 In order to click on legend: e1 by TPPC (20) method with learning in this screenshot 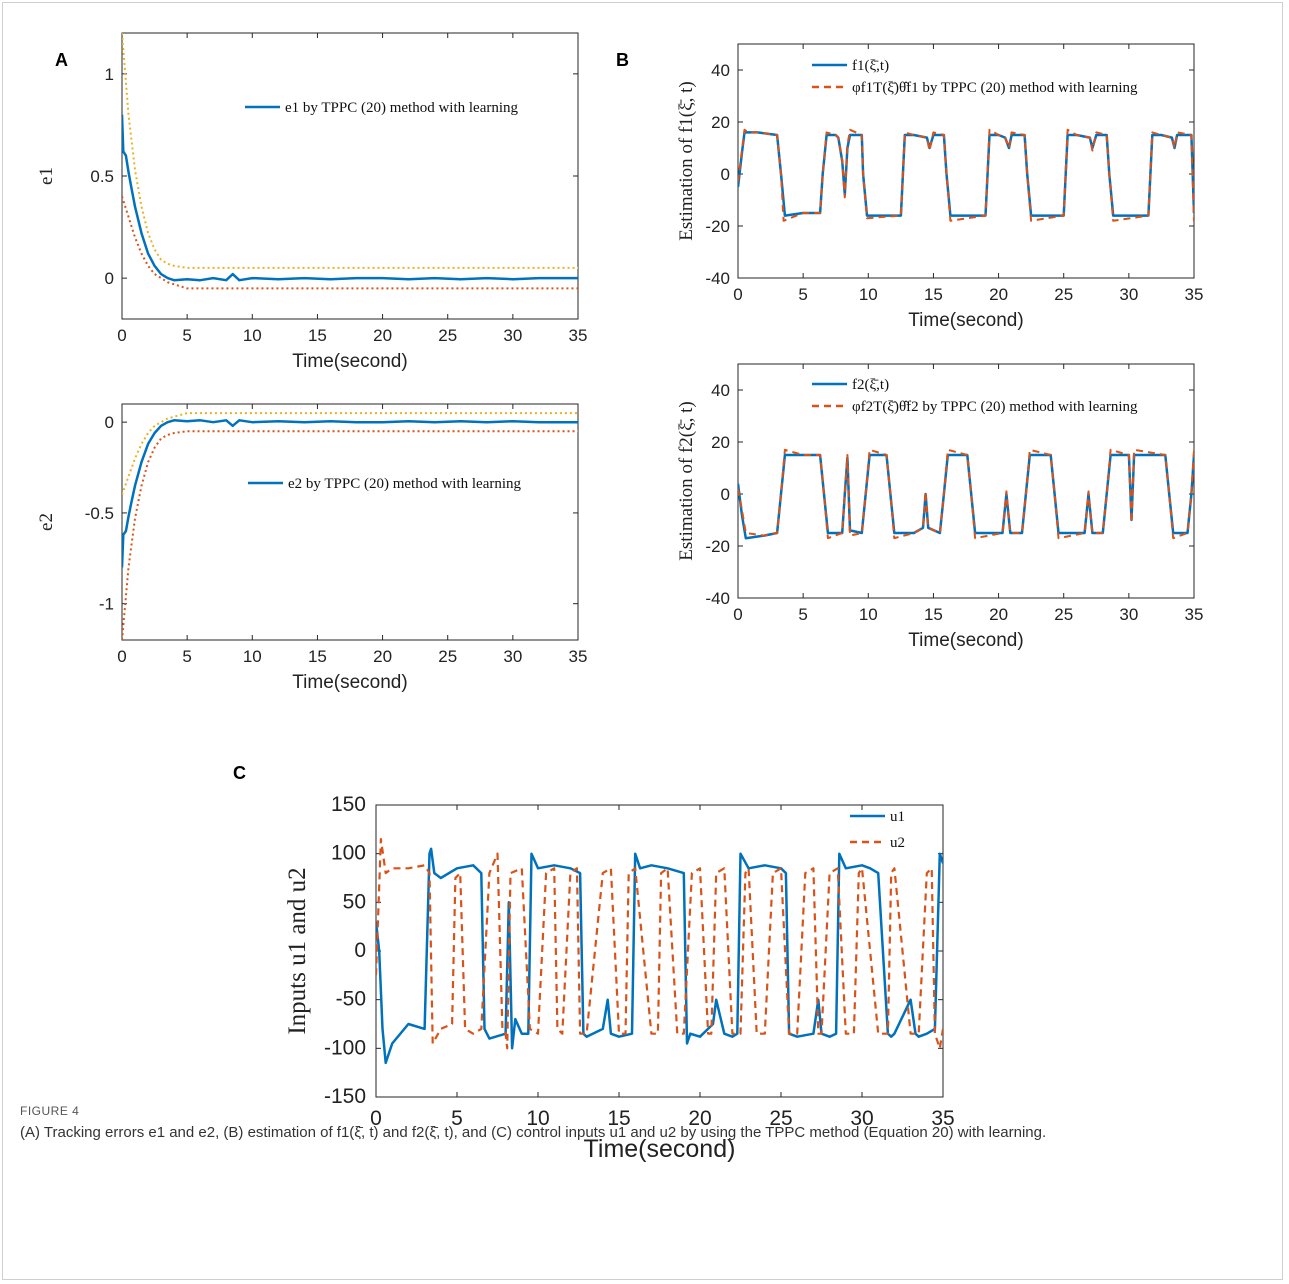, I will do `click(382, 108)`.